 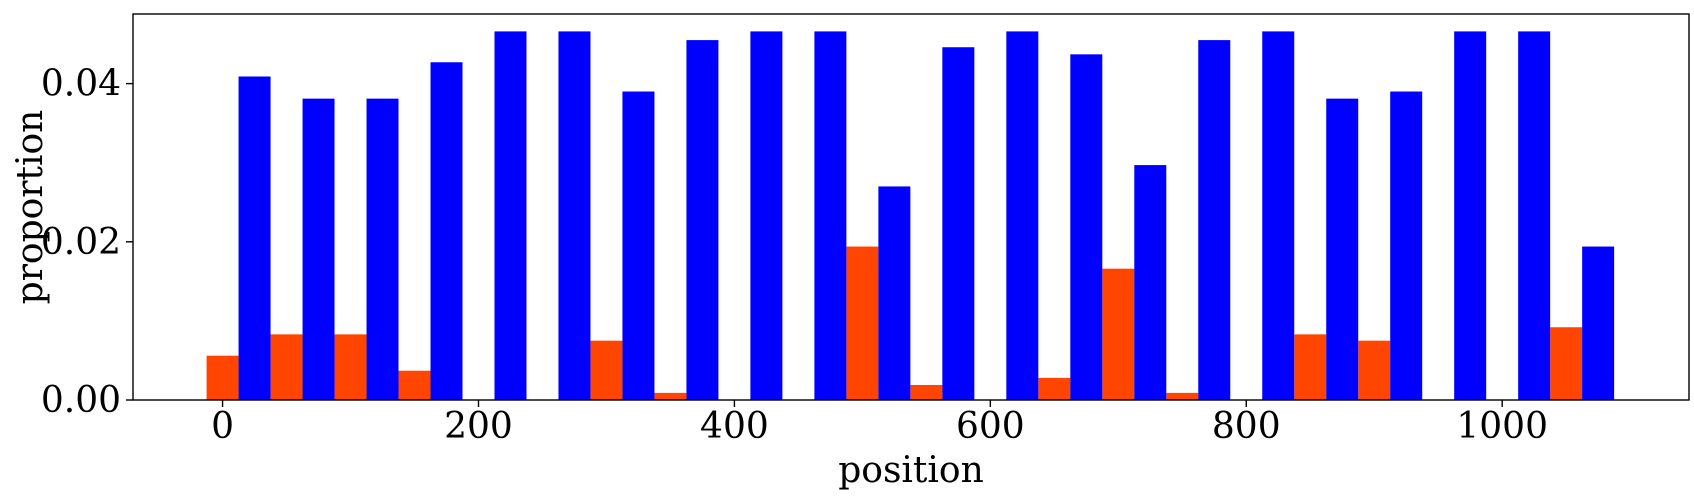 What do you see at coordinates (478, 426) in the screenshot?
I see `x-tick-label: 200` at bounding box center [478, 426].